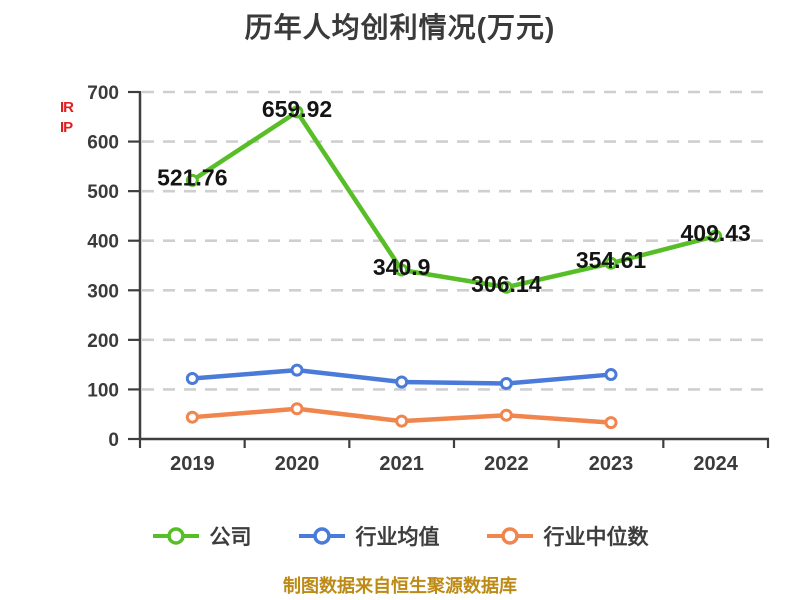 This screenshot has height=600, width=800. I want to click on legend-marker-company, so click(175, 536).